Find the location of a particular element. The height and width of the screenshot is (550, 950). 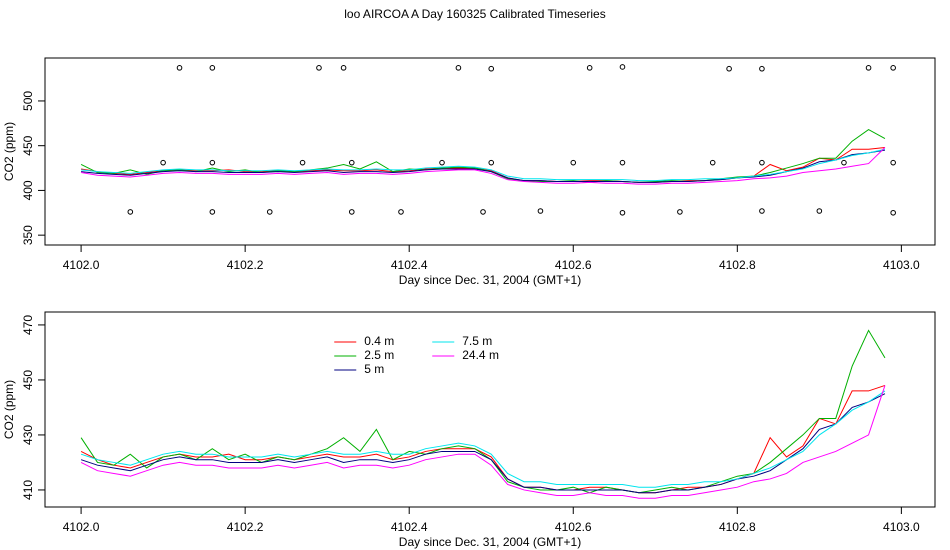

y-tick-label: 430 is located at coordinates (28, 435).